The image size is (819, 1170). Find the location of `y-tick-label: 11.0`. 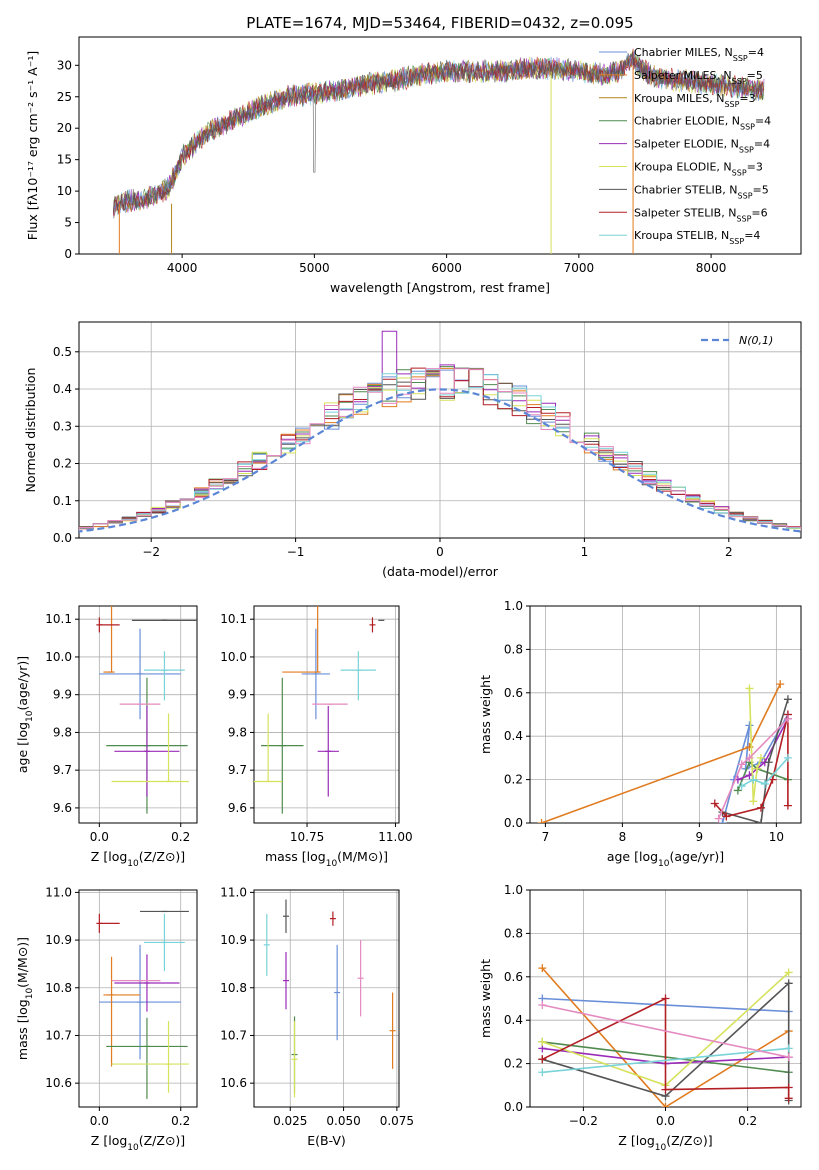

y-tick-label: 11.0 is located at coordinates (58, 892).